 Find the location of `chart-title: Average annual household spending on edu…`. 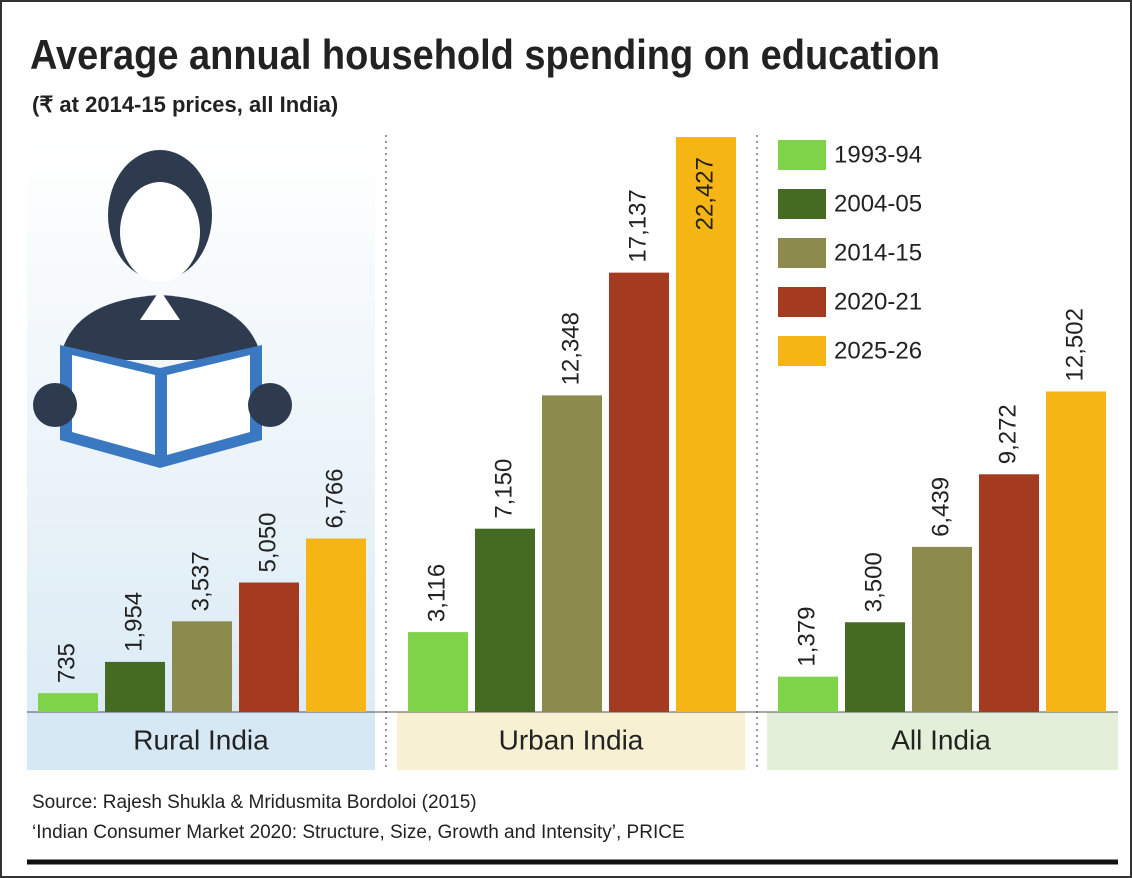

chart-title: Average annual household spending on edu… is located at coordinates (485, 54).